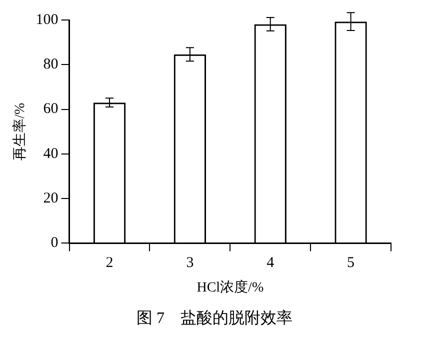  What do you see at coordinates (20, 131) in the screenshot?
I see `y-axis-title: 再生率/%` at bounding box center [20, 131].